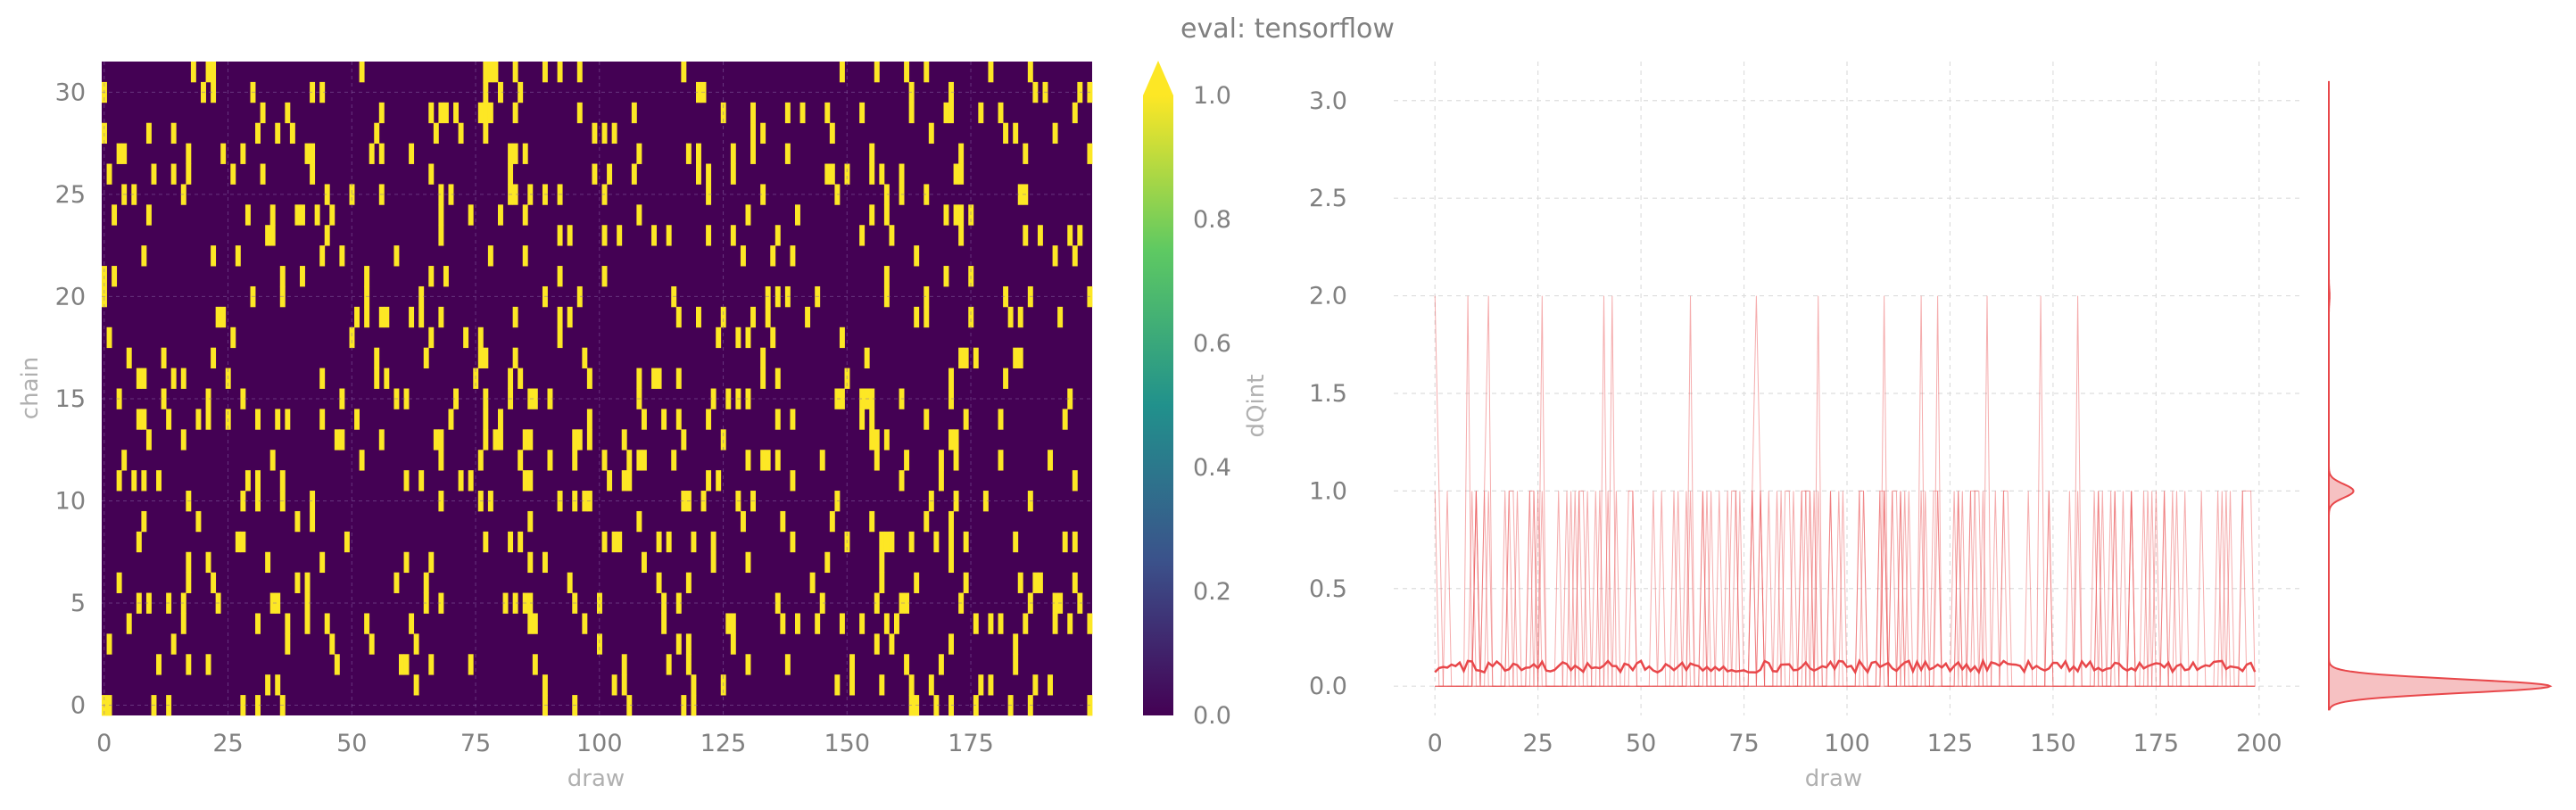 The image size is (2576, 810). What do you see at coordinates (351, 743) in the screenshot?
I see `heatmap-x-tick-label: 50` at bounding box center [351, 743].